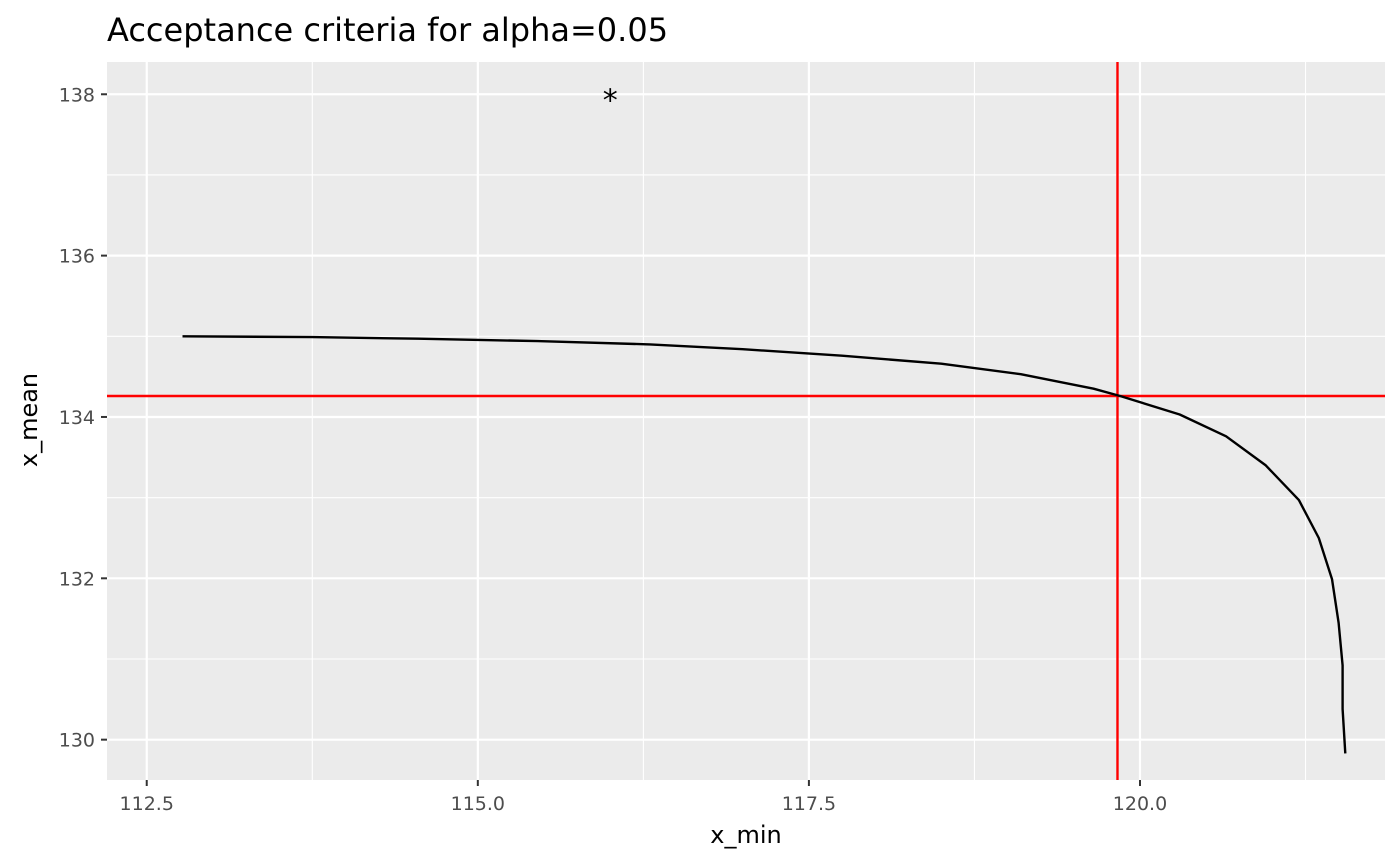  Describe the element at coordinates (77, 741) in the screenshot. I see `y-tick-label: 130` at that location.